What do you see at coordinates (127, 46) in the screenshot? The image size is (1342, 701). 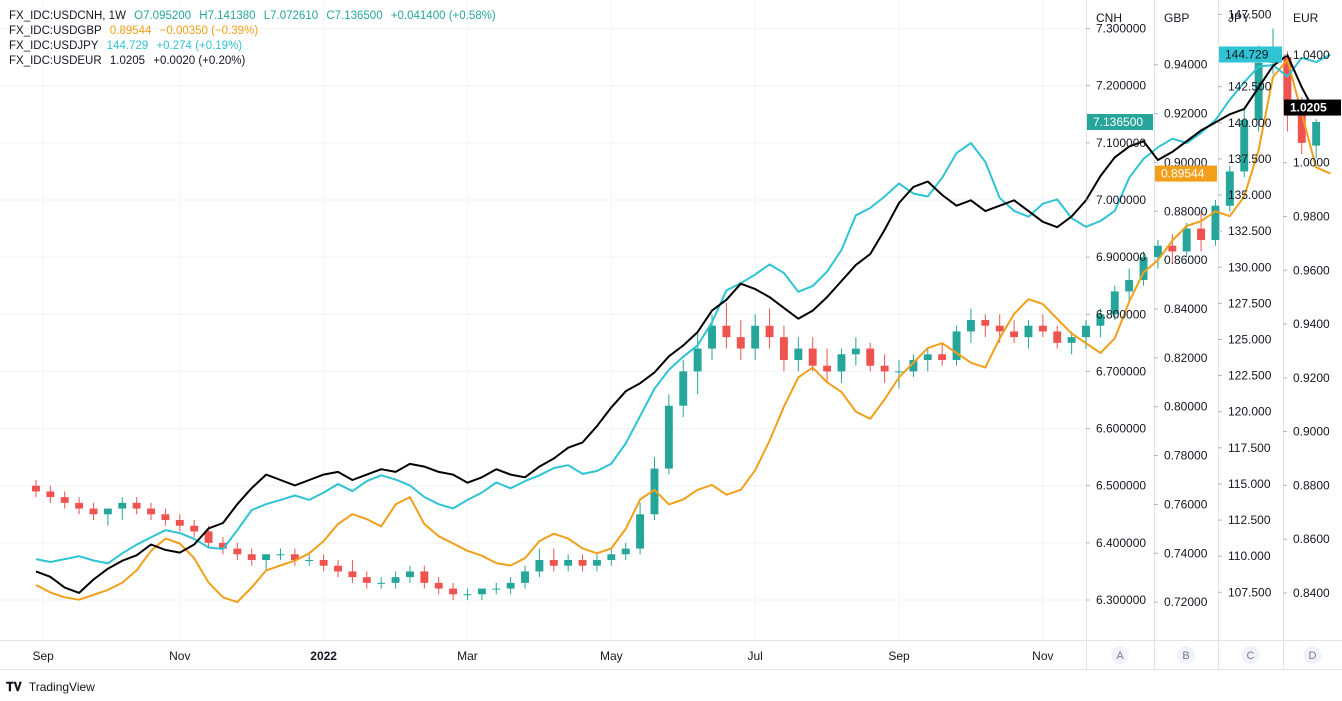 I see `legend-value: 144.729` at bounding box center [127, 46].